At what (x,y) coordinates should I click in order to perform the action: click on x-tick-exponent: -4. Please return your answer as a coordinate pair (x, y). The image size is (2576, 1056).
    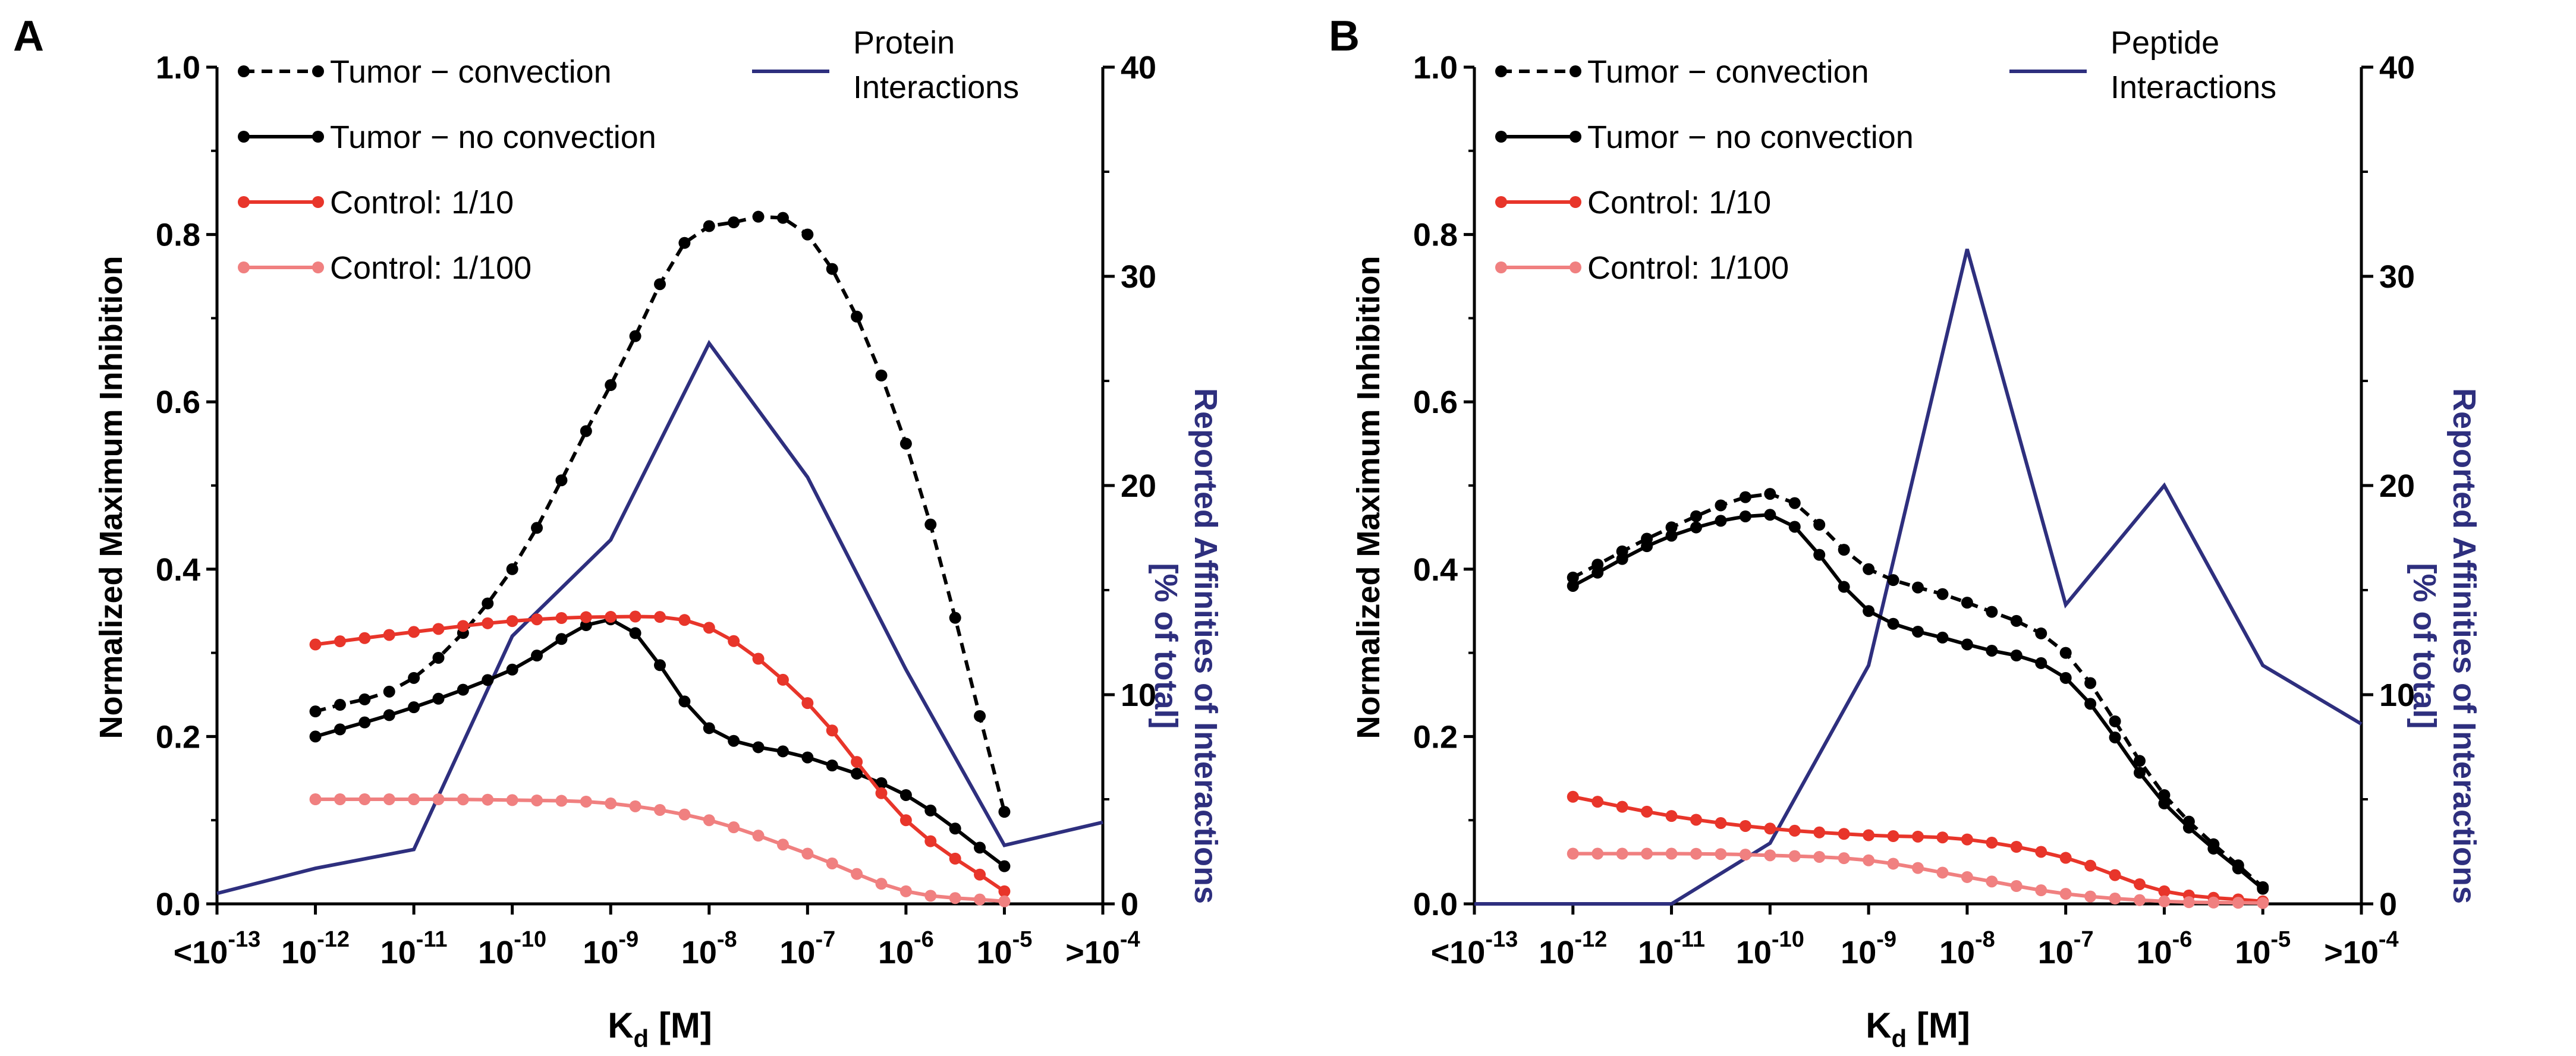
    Looking at the image, I should click on (1130, 940).